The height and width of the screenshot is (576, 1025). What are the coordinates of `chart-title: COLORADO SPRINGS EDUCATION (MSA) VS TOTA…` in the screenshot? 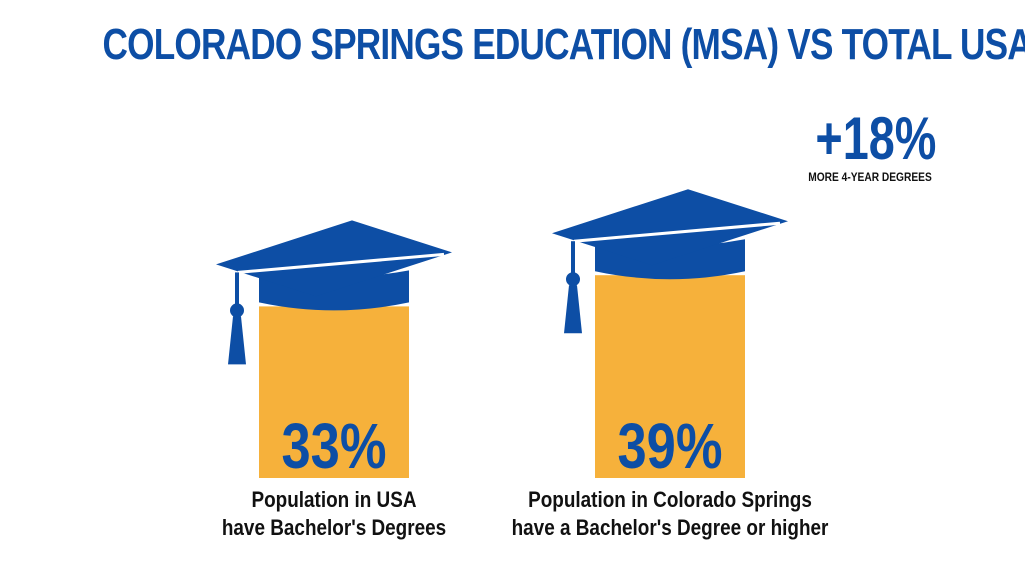 It's located at (563, 44).